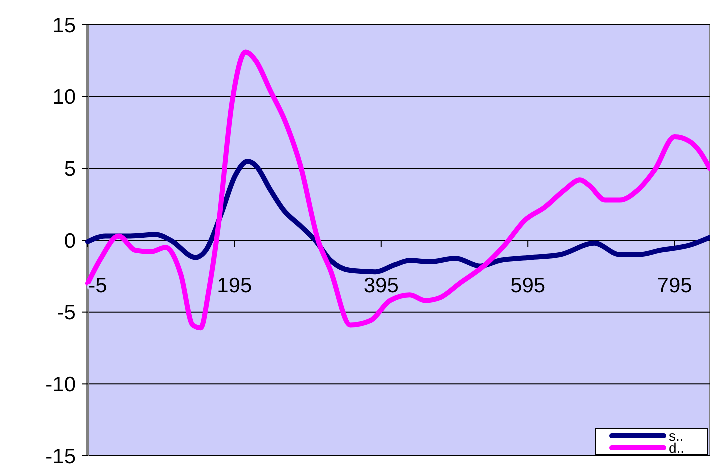 The height and width of the screenshot is (468, 710). I want to click on x-tick-label: 595, so click(528, 286).